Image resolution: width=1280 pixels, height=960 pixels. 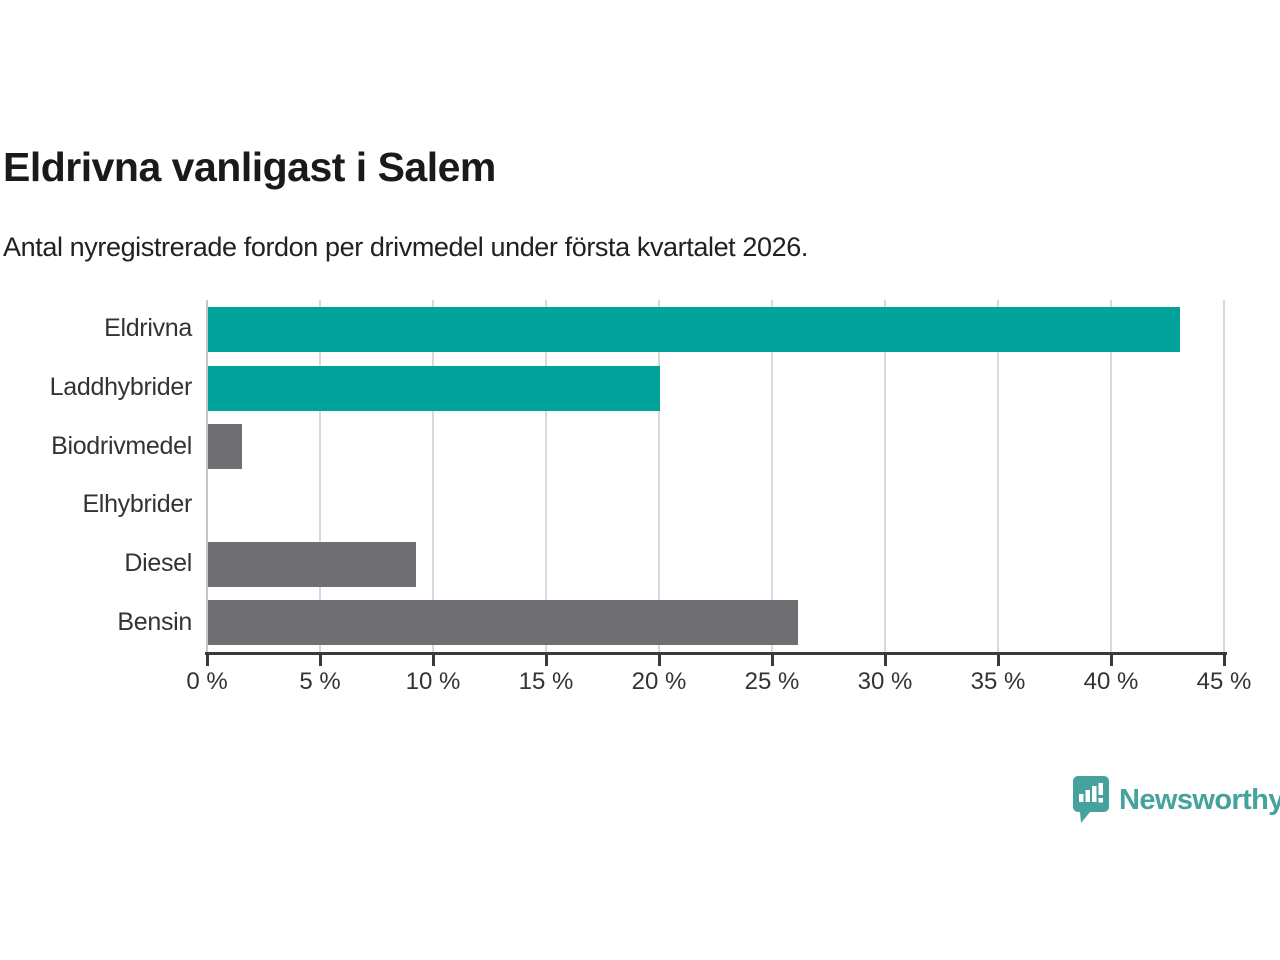 I want to click on newsworthy-logo-icon, so click(x=1091, y=800).